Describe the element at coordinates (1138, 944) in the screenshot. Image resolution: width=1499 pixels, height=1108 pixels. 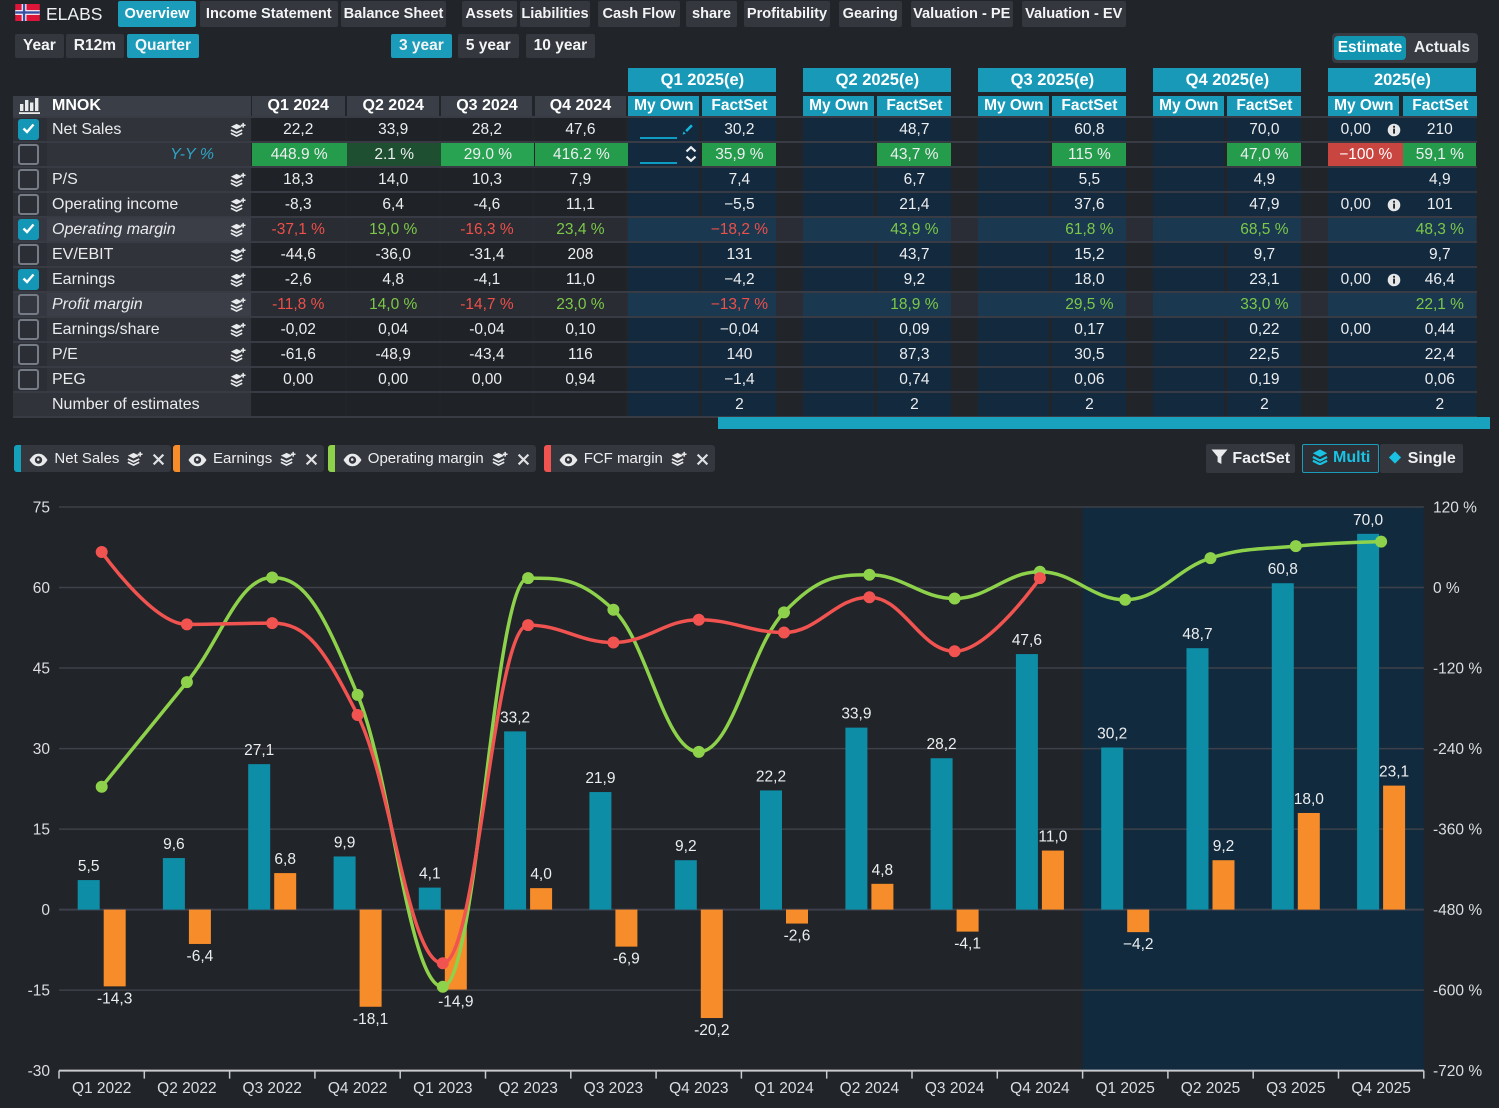
I see `svg-text: −4,2` at that location.